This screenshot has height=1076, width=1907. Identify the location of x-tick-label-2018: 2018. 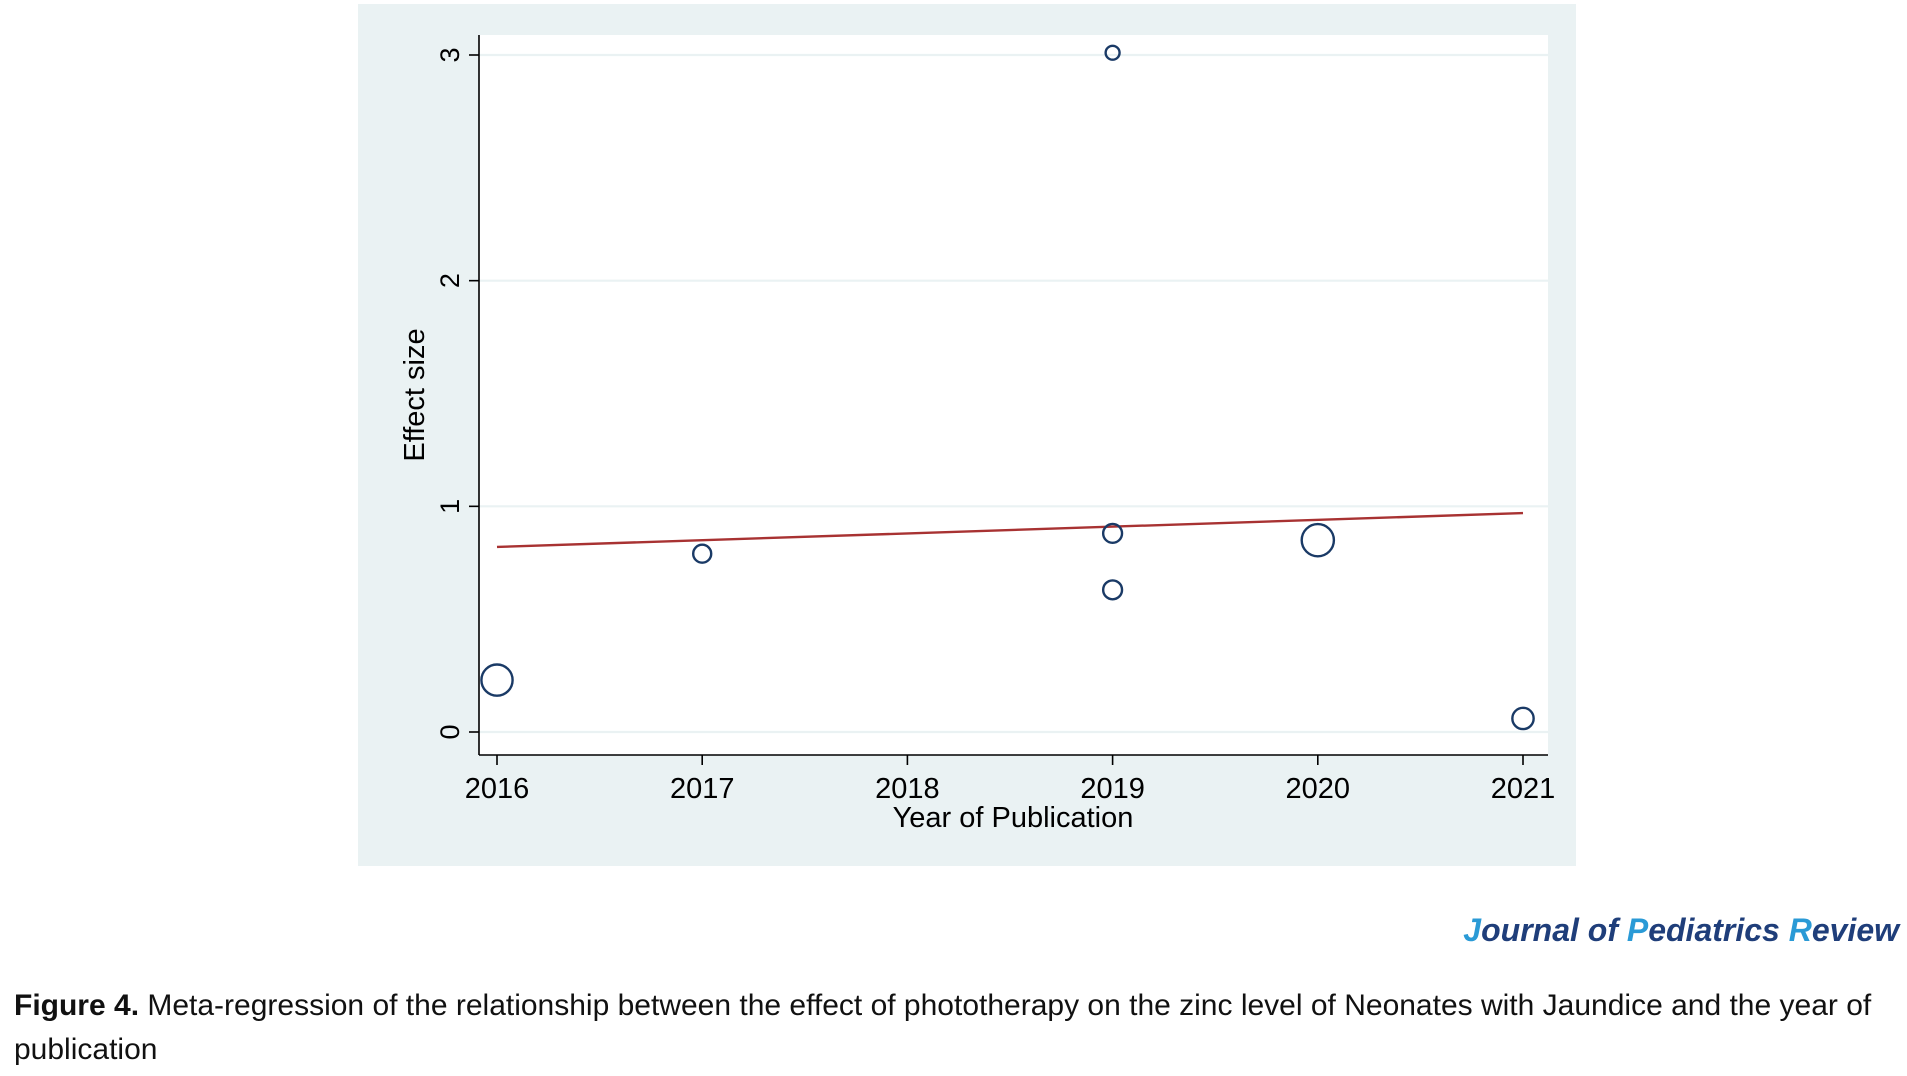
(907, 789).